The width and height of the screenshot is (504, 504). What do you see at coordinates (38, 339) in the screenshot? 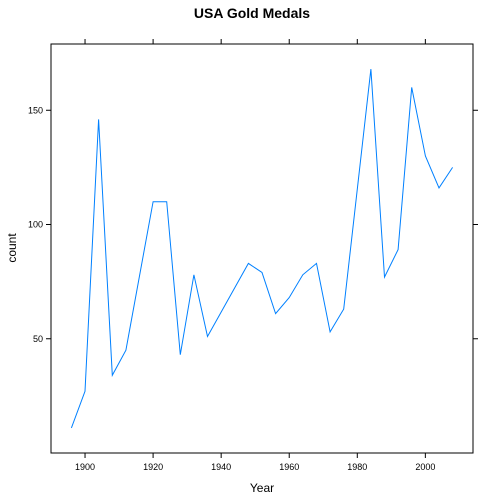
I see `y-tick-label: 50` at bounding box center [38, 339].